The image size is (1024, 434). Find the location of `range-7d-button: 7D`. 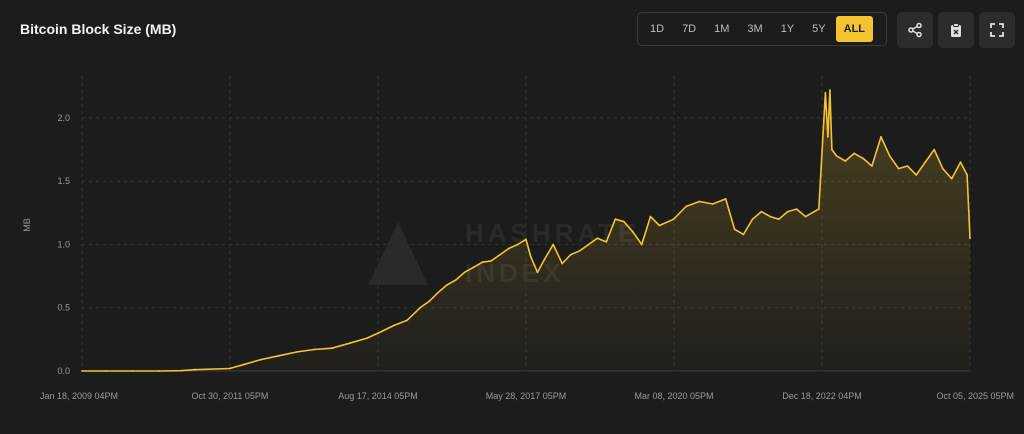

range-7d-button: 7D is located at coordinates (689, 29).